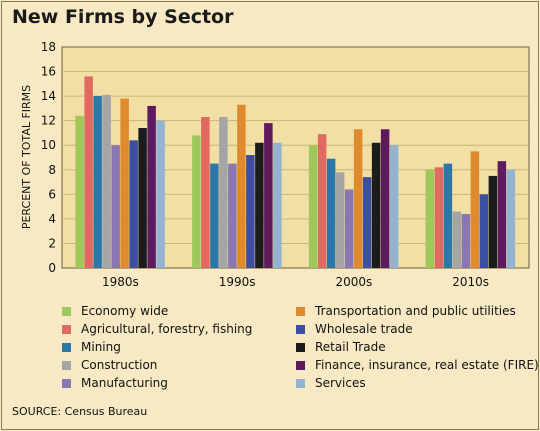 The image size is (540, 431). What do you see at coordinates (295, 282) in the screenshot?
I see `x-tick-labels: 1980s 1990s 2000s 2010s` at bounding box center [295, 282].